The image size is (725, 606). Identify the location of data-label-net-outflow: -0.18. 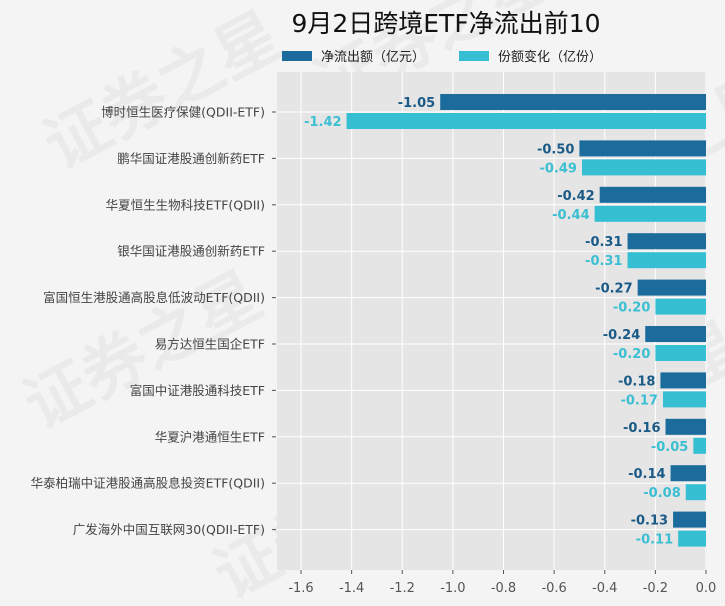
(636, 381).